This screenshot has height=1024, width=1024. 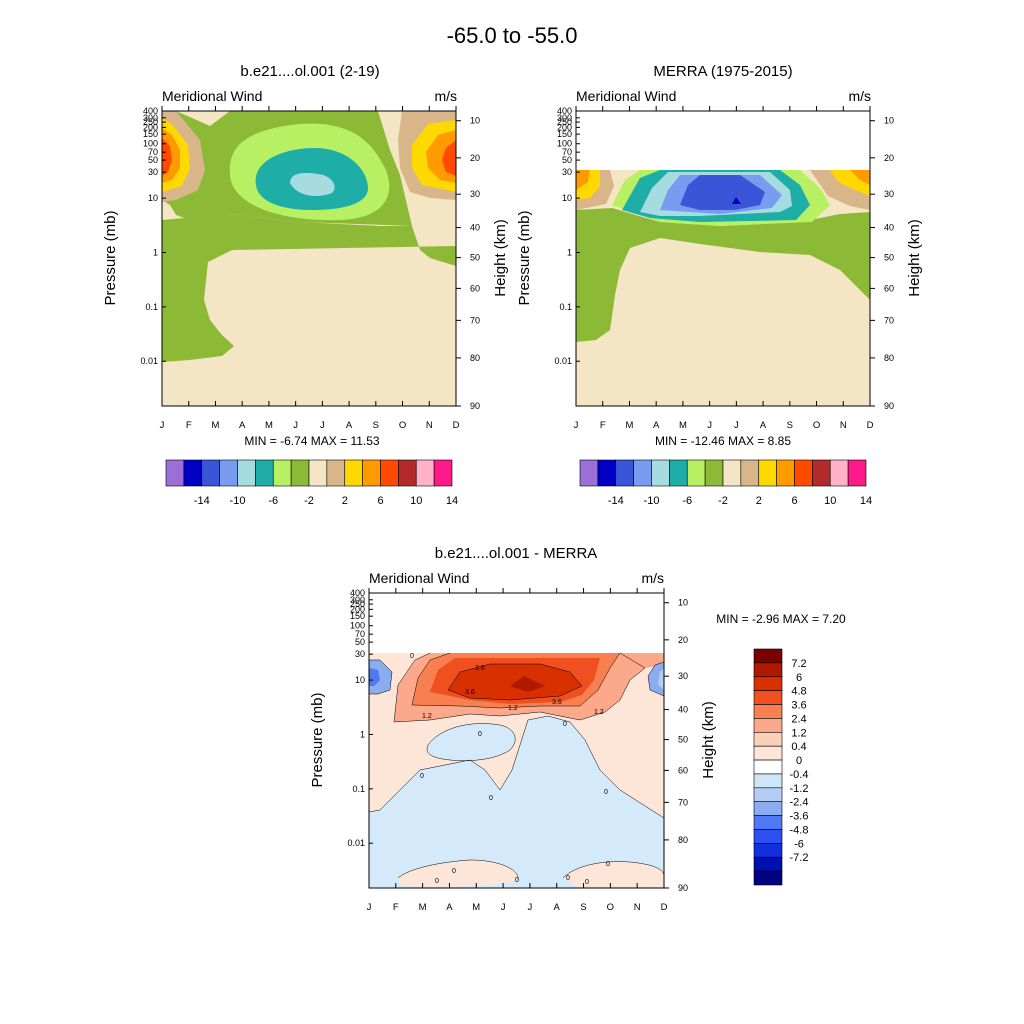 What do you see at coordinates (475, 358) in the screenshot?
I see `height-tick-label: 80` at bounding box center [475, 358].